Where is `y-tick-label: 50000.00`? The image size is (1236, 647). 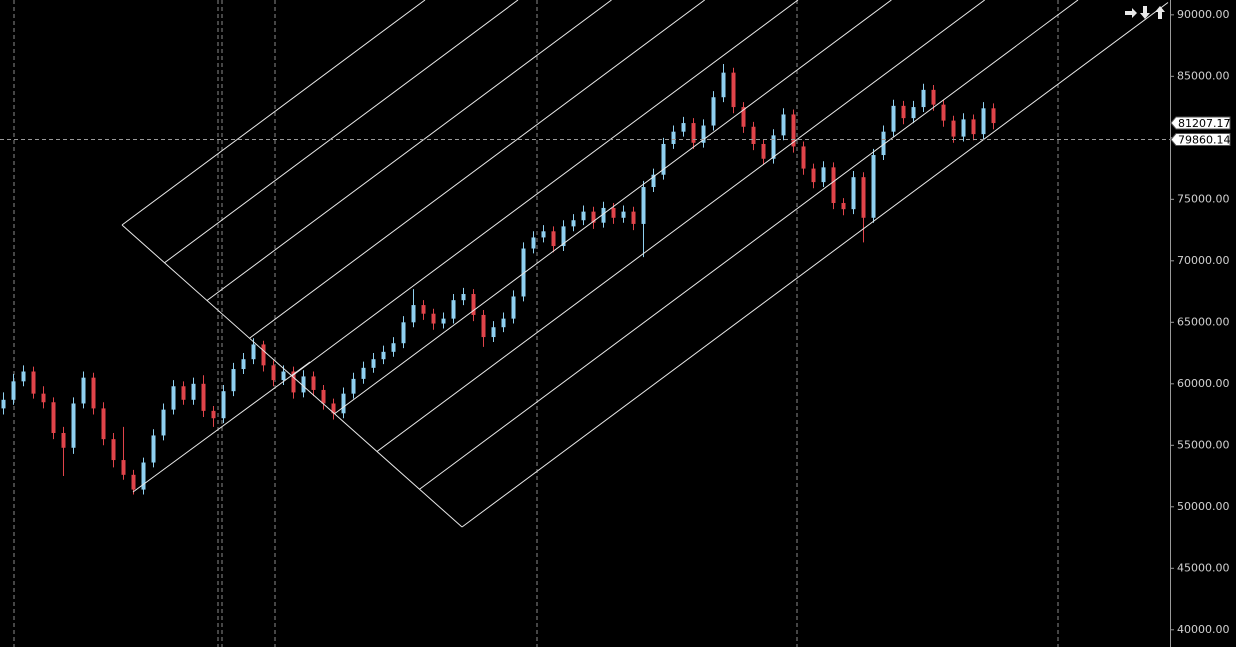 y-tick-label: 50000.00 is located at coordinates (1203, 506).